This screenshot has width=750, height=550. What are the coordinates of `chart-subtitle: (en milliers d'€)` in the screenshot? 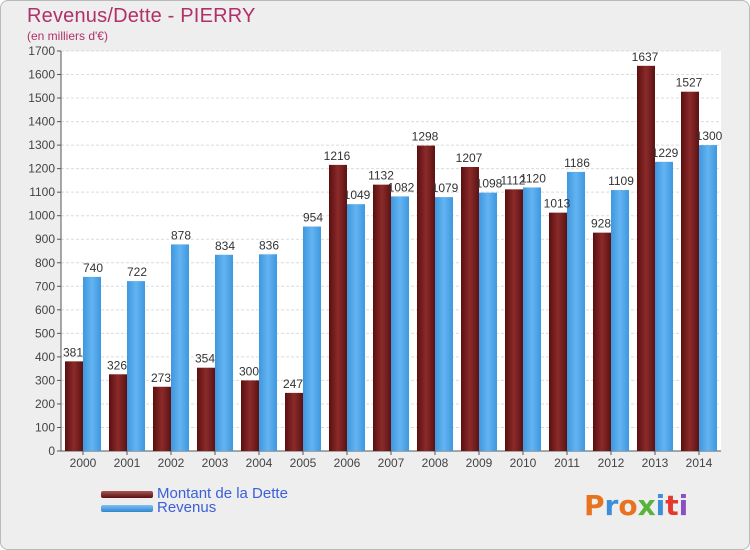 It's located at (67, 36).